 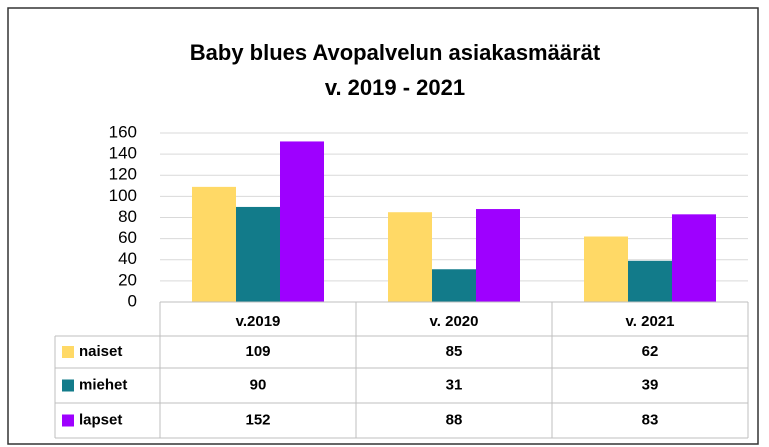 What do you see at coordinates (123, 195) in the screenshot?
I see `y-tick-label: 100` at bounding box center [123, 195].